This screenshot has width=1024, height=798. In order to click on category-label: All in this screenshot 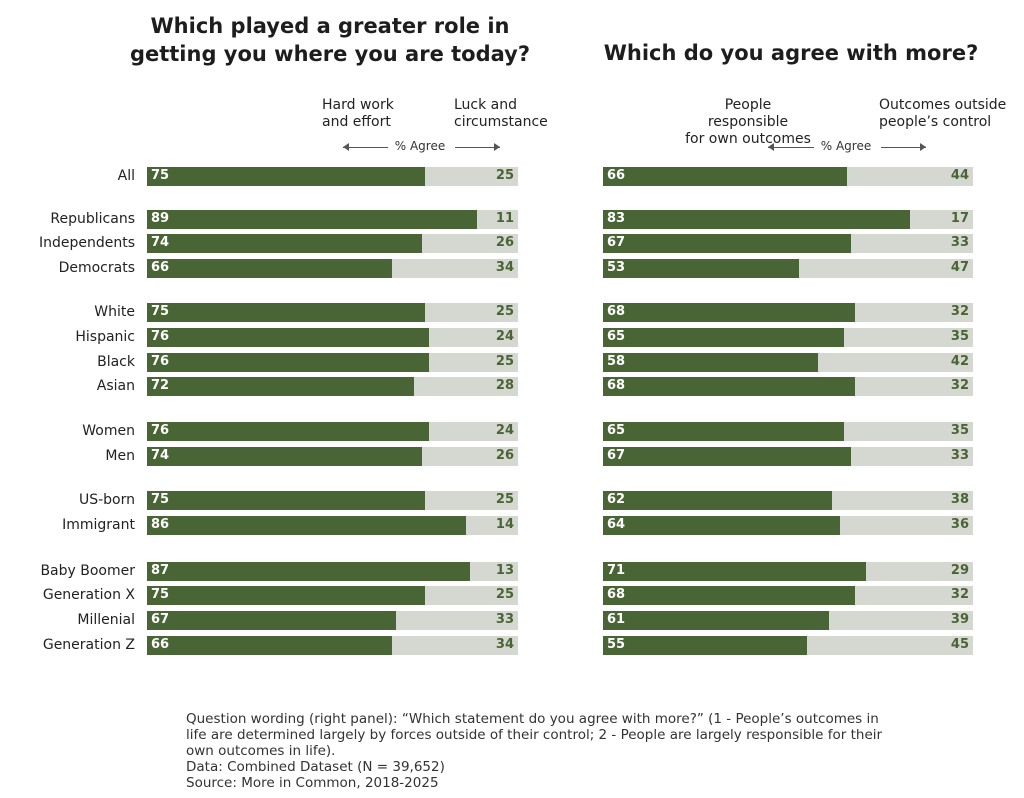, I will do `click(126, 175)`.